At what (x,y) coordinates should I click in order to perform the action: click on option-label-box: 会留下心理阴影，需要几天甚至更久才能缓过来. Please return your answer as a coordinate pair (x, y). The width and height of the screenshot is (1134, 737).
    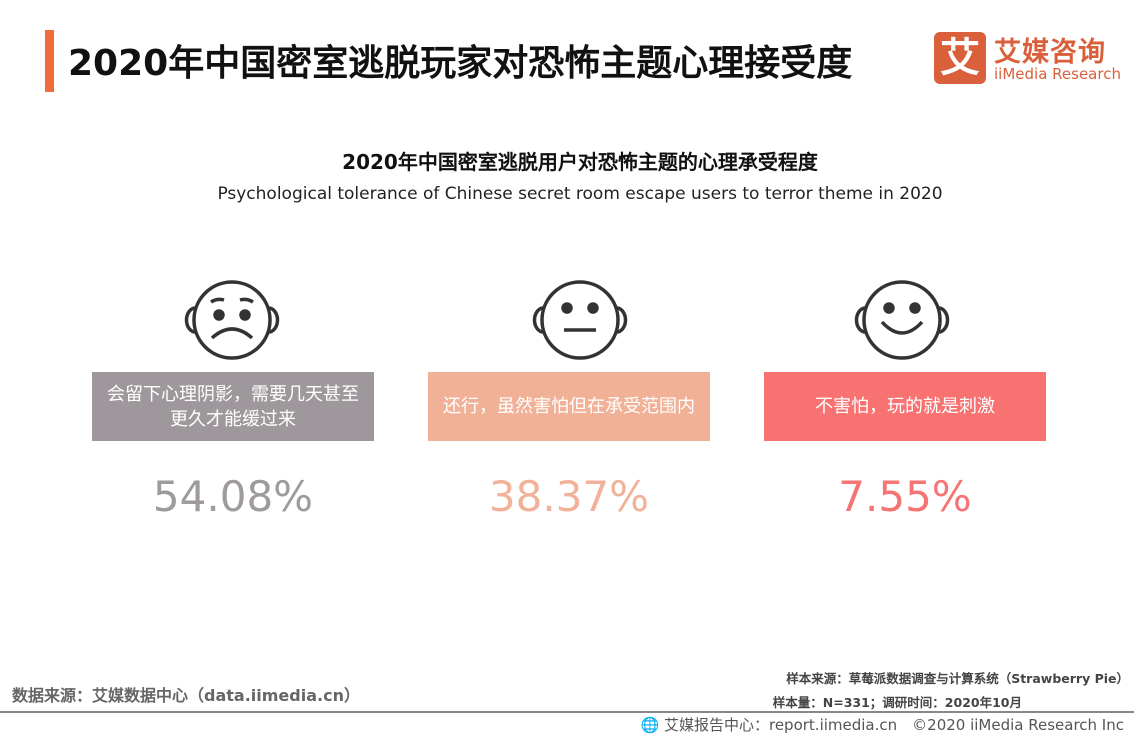
    Looking at the image, I should click on (233, 406).